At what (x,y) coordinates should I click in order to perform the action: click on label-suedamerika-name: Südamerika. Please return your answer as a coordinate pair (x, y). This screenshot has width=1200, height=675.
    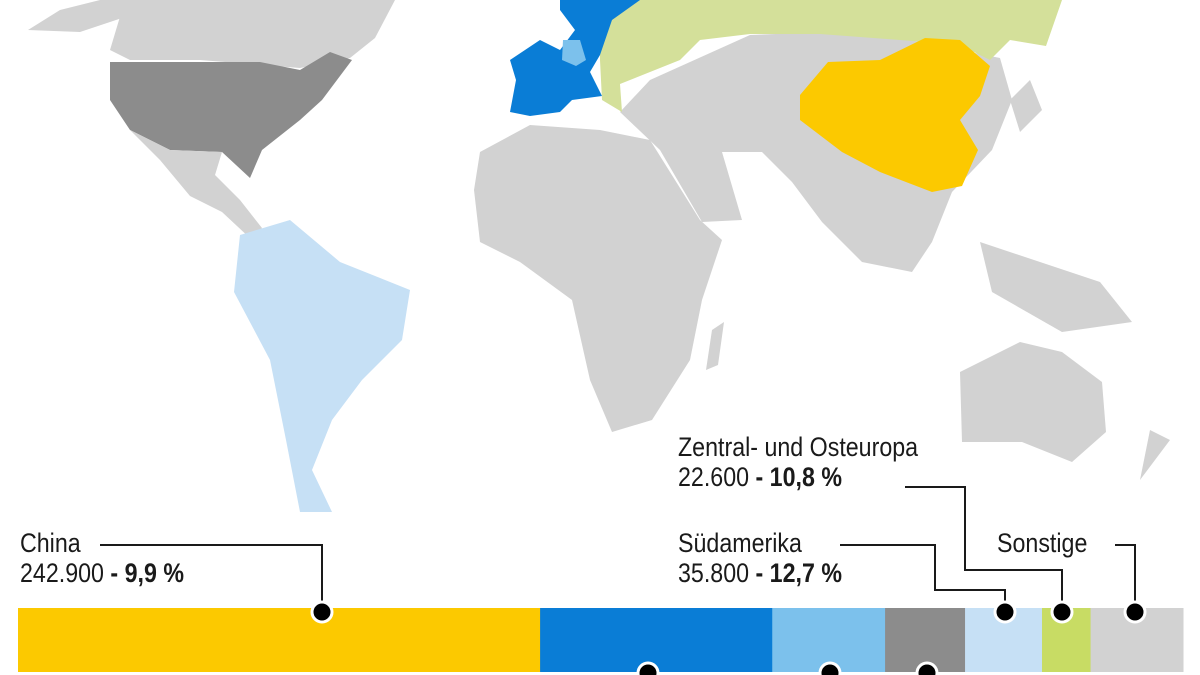
    Looking at the image, I should click on (740, 543).